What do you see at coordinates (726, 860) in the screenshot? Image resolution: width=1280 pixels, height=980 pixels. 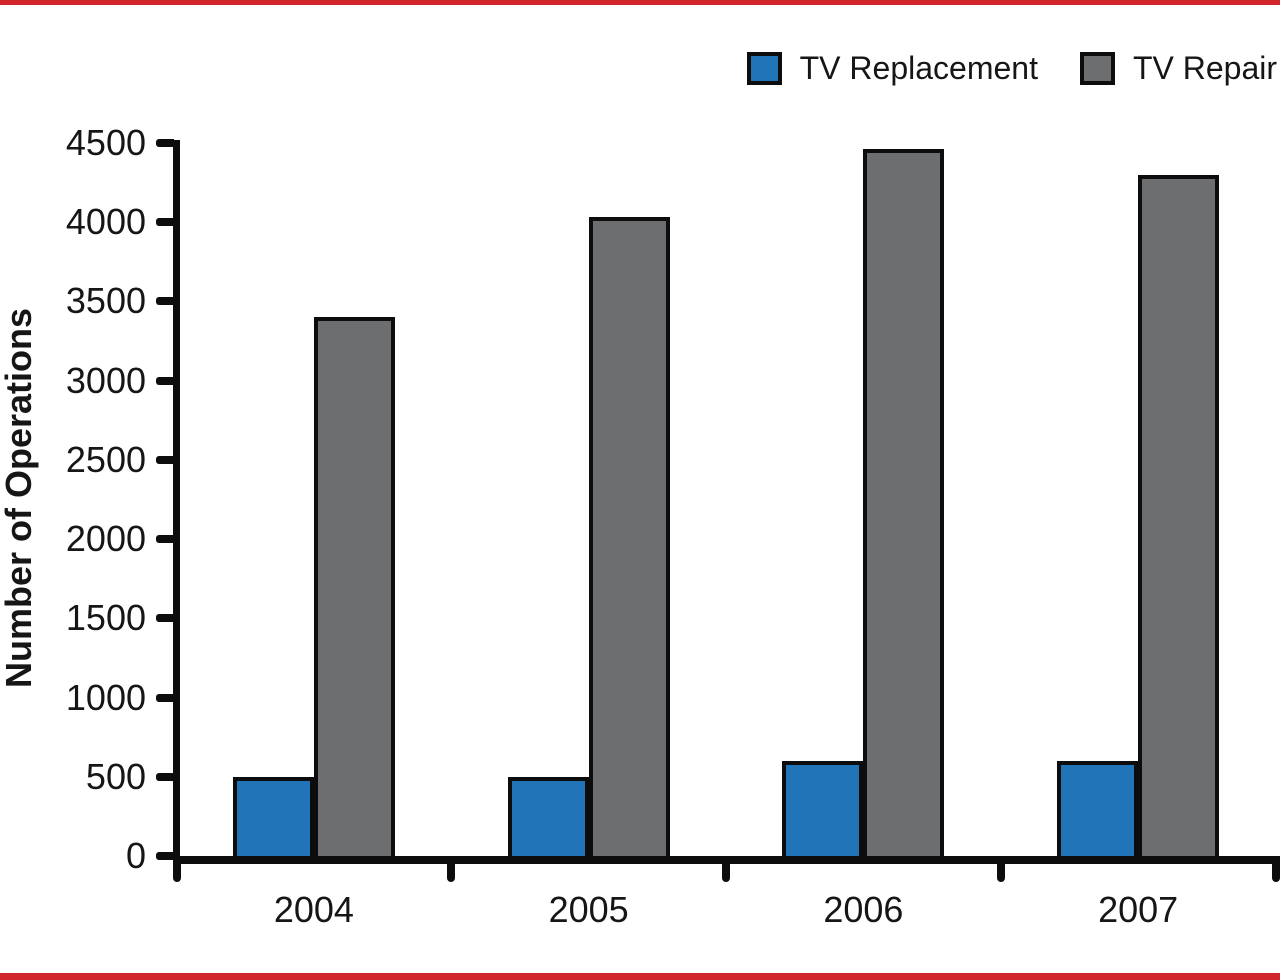 I see `x-axis-line` at bounding box center [726, 860].